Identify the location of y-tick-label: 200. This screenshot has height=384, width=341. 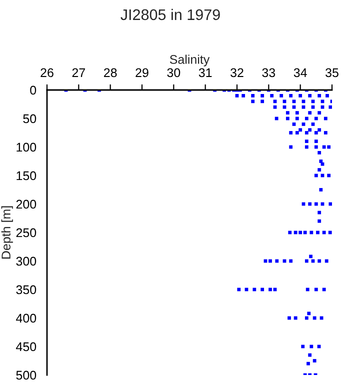
(26, 204).